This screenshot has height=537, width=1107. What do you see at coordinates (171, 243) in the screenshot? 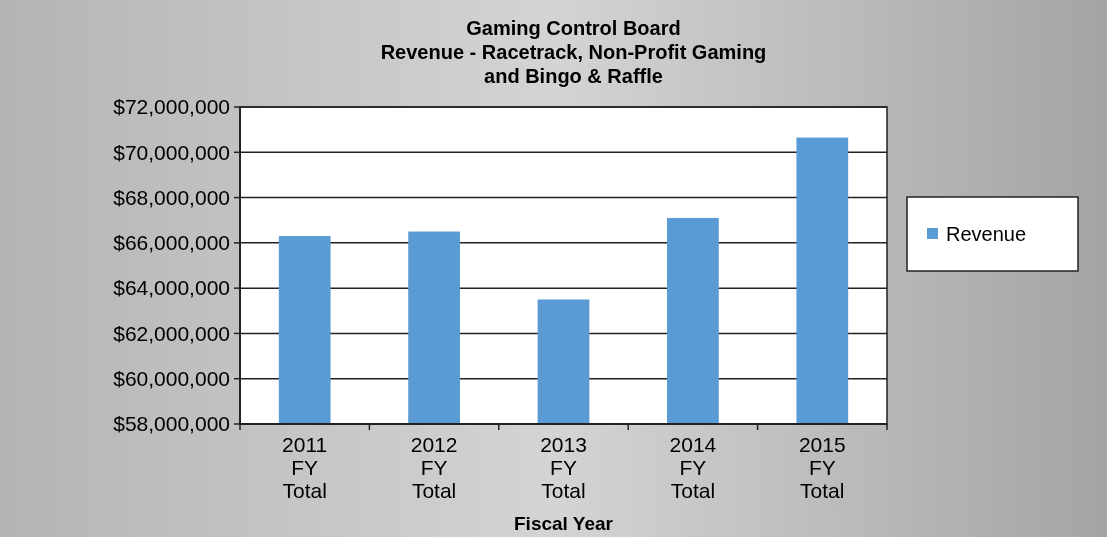
I see `y-tick-label: $66,000,000` at bounding box center [171, 243].